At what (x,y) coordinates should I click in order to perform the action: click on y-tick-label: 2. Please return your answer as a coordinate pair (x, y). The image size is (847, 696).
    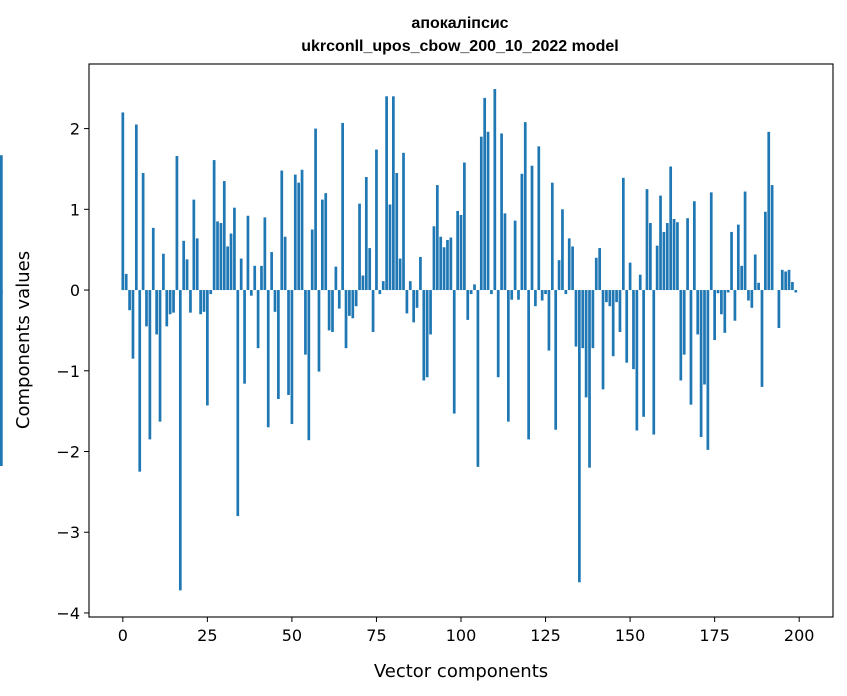
    Looking at the image, I should click on (75, 129).